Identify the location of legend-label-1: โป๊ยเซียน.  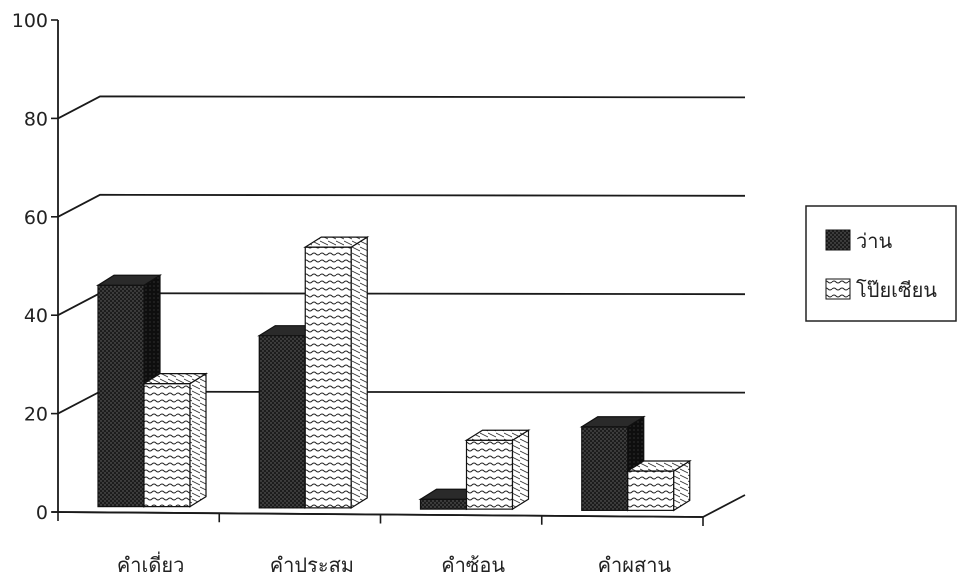
(896, 290).